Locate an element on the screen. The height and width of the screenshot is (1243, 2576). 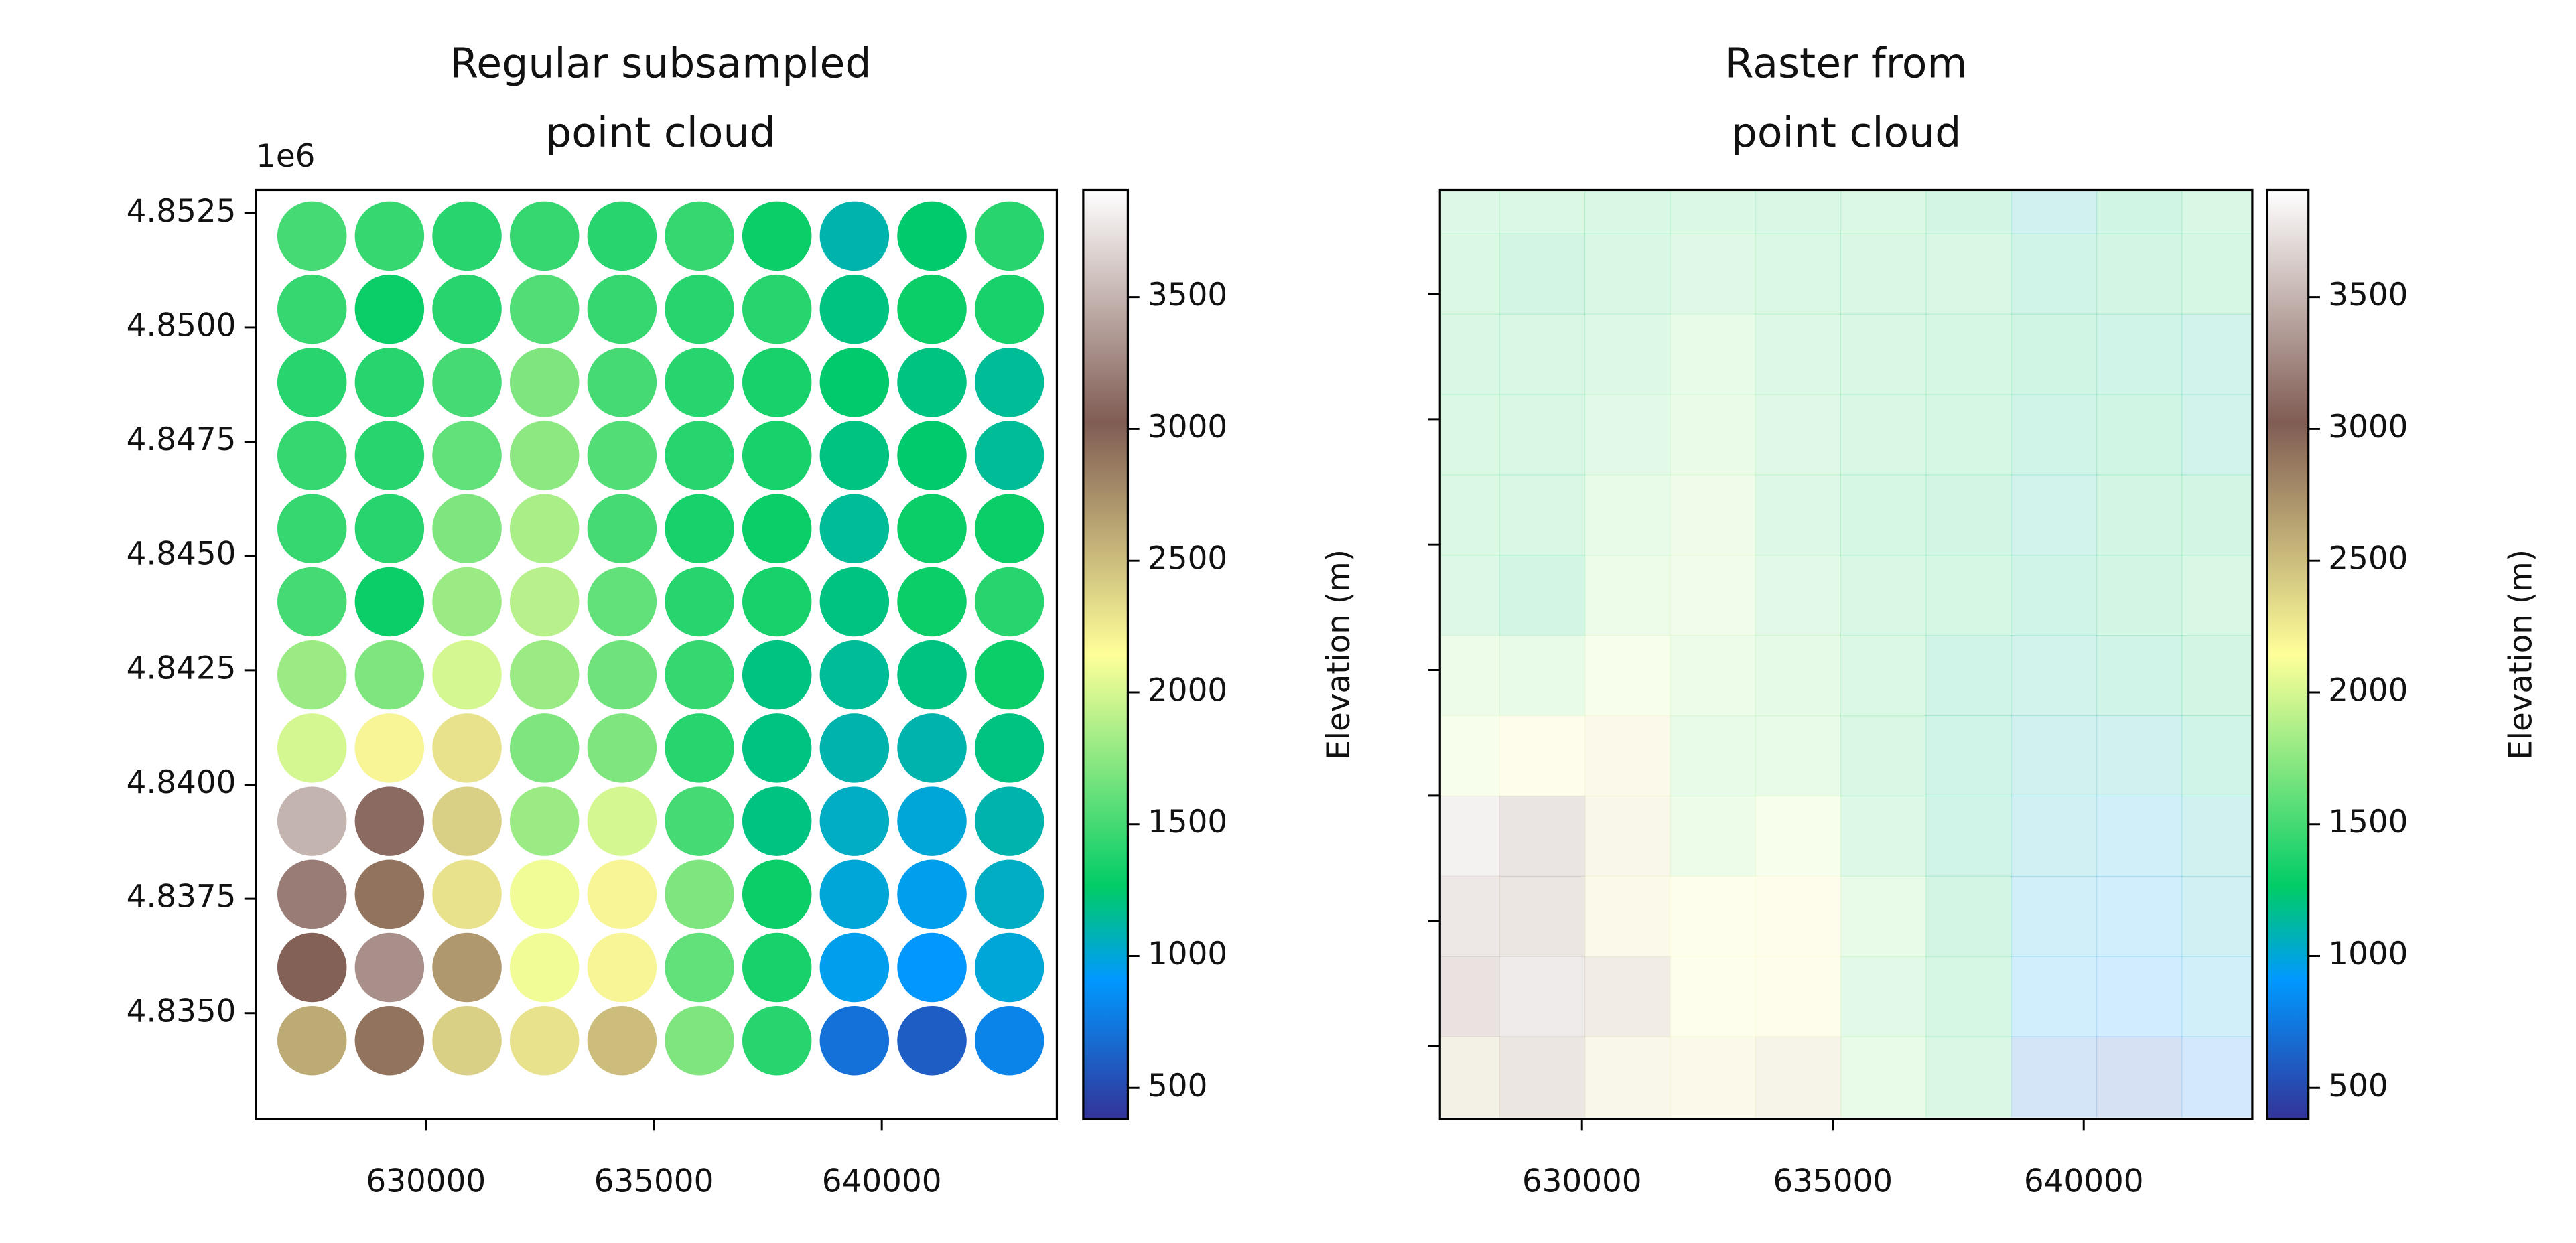
x-tick-label: 640000 is located at coordinates (2084, 1182).